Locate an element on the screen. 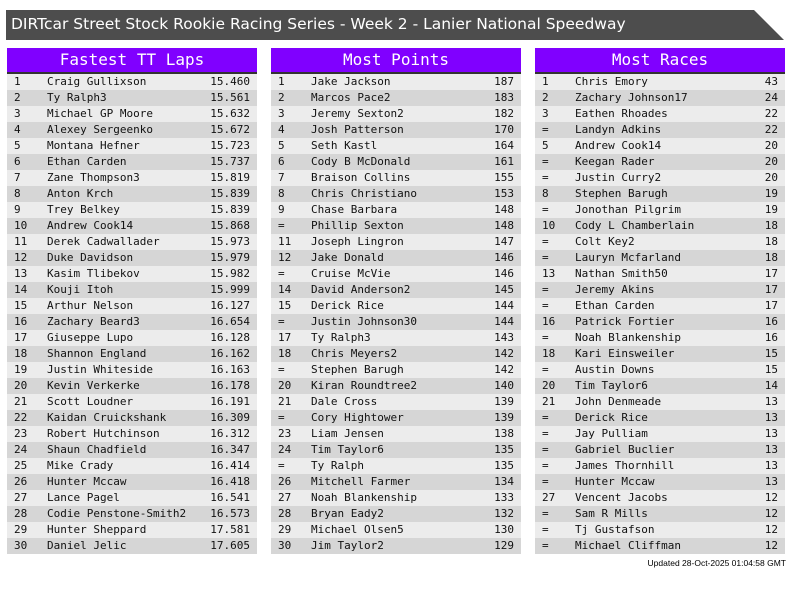  table-row: 15 Arthur Nelson 16.127 is located at coordinates (132, 306).